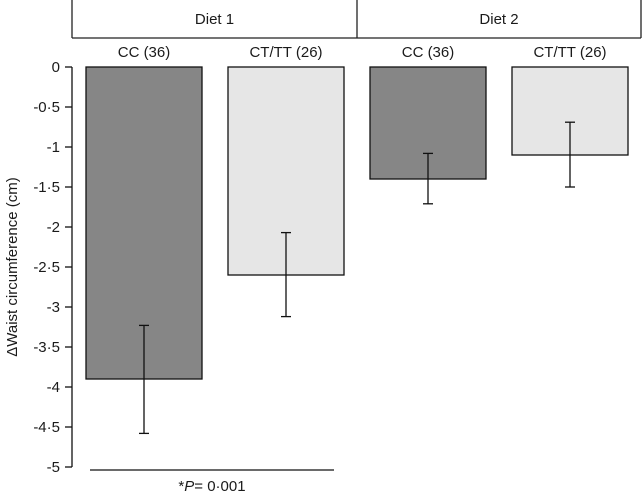 The image size is (642, 496). Describe the element at coordinates (189, 486) in the screenshot. I see `annotation-part: P` at that location.